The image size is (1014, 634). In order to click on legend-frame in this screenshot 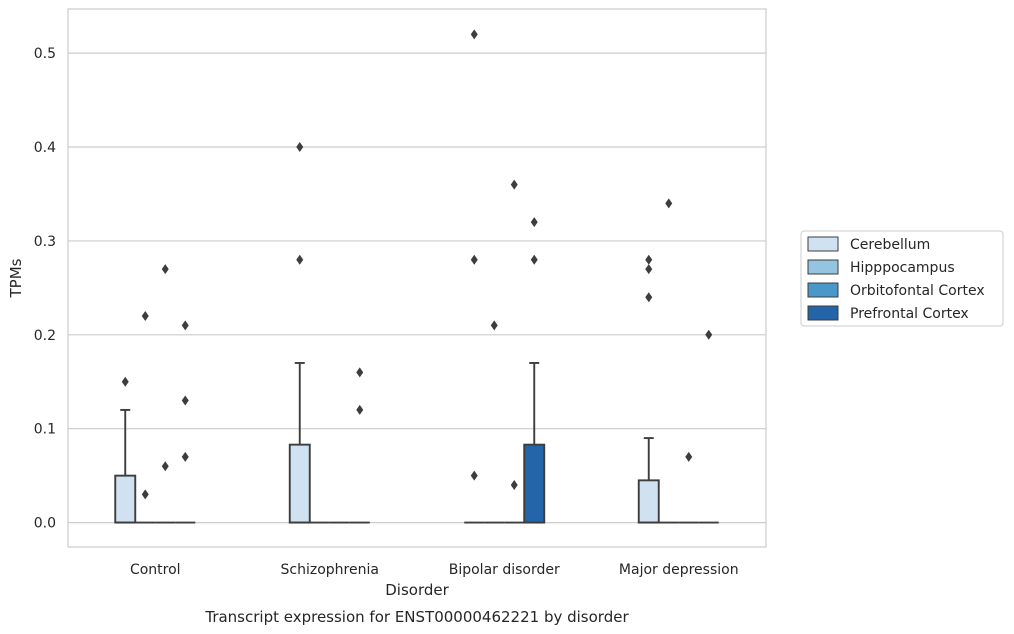, I will do `click(902, 278)`.